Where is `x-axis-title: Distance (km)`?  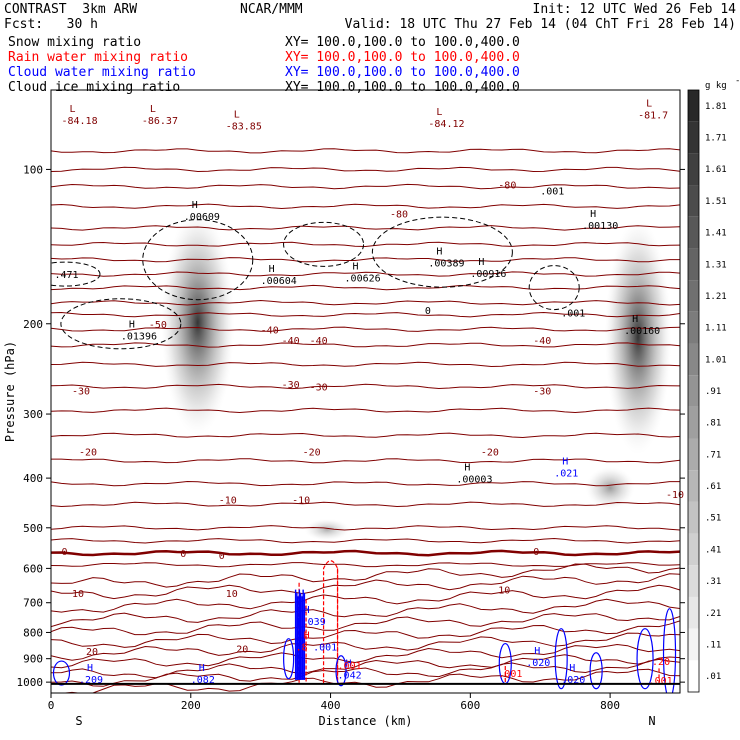
x-axis-title: Distance (km) is located at coordinates (366, 721).